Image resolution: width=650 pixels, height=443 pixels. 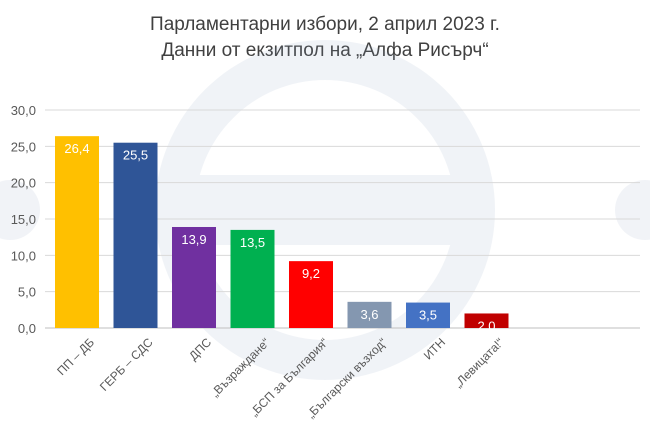 I want to click on data-label: 25,5, so click(x=135, y=155).